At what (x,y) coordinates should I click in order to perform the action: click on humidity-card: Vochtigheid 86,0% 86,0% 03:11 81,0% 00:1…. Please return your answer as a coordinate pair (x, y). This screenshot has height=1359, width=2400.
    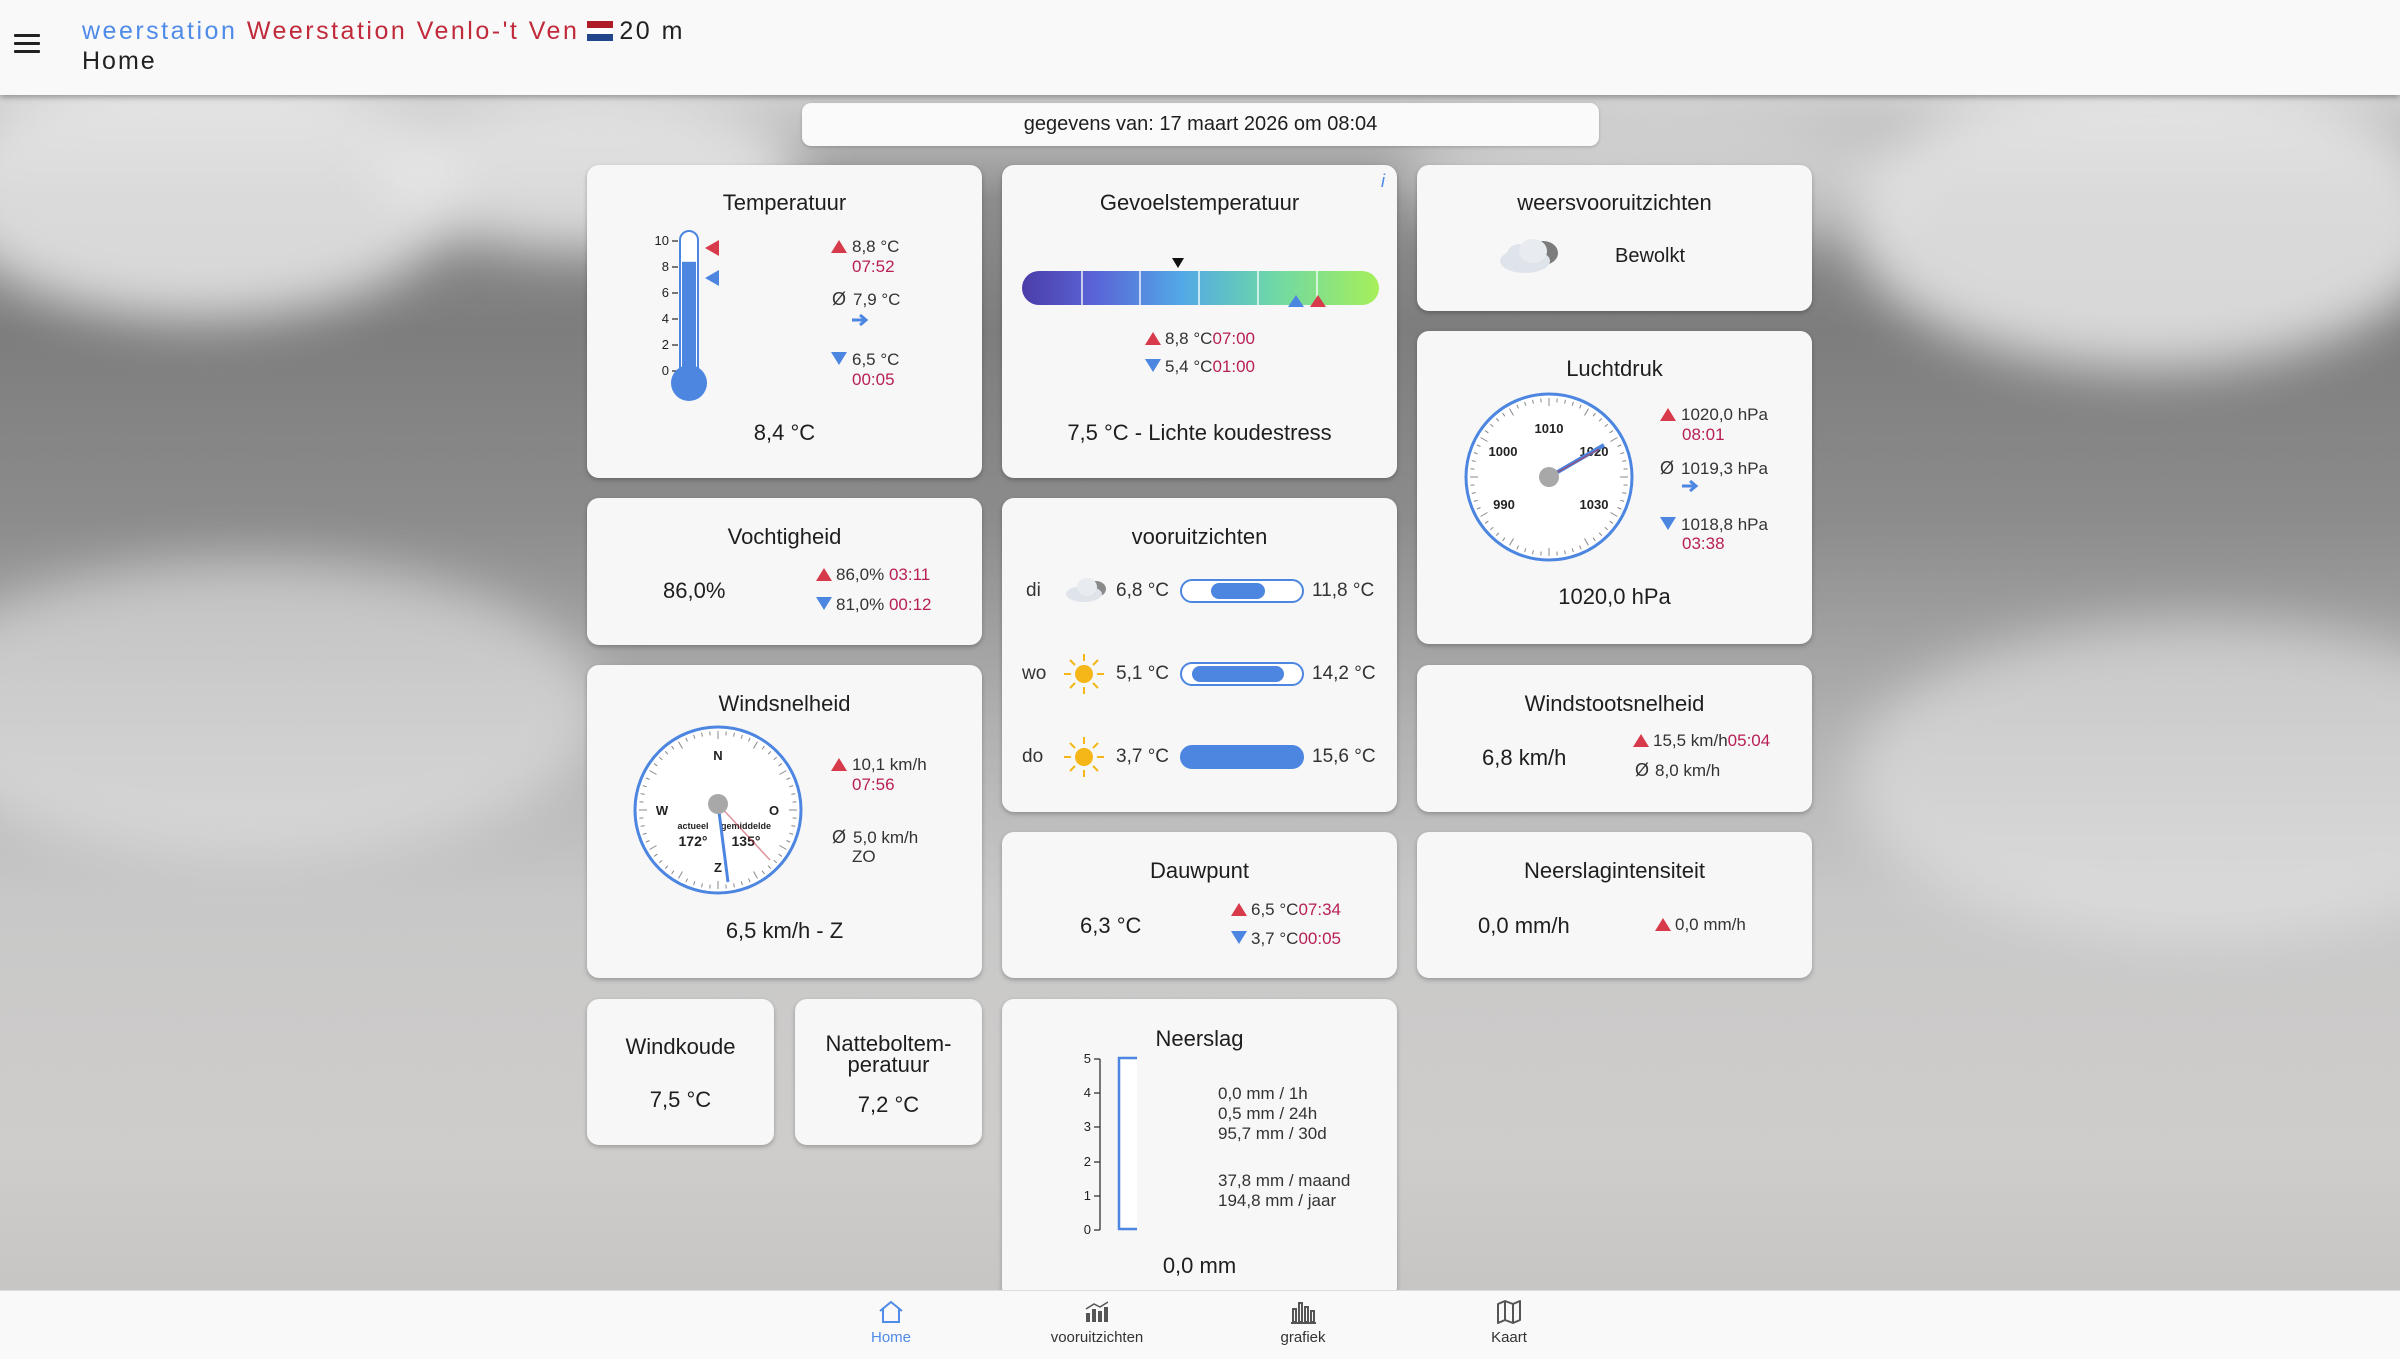
    Looking at the image, I should click on (784, 571).